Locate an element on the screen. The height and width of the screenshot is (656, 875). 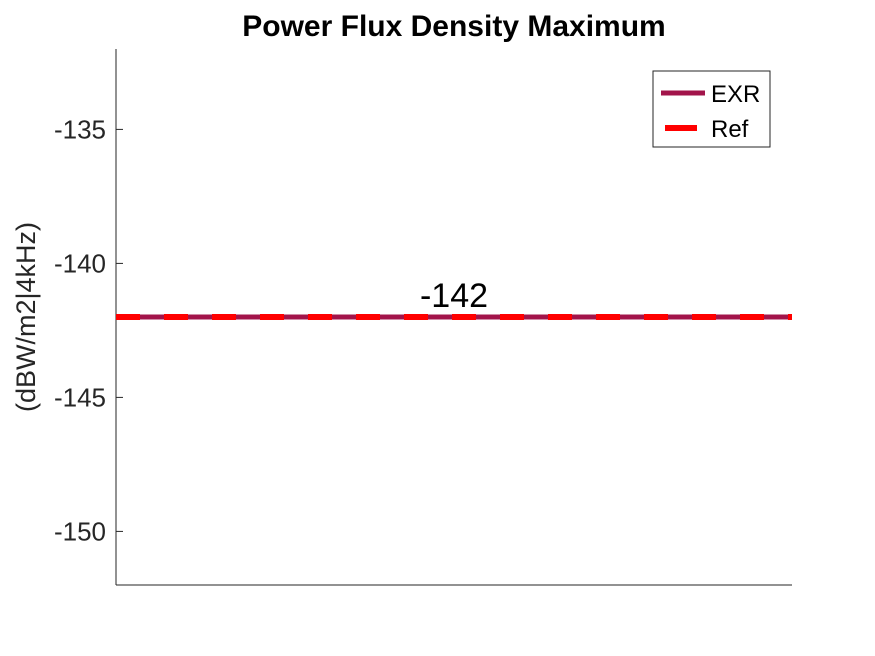
chart-title: Power Flux Density Maximum is located at coordinates (453, 26).